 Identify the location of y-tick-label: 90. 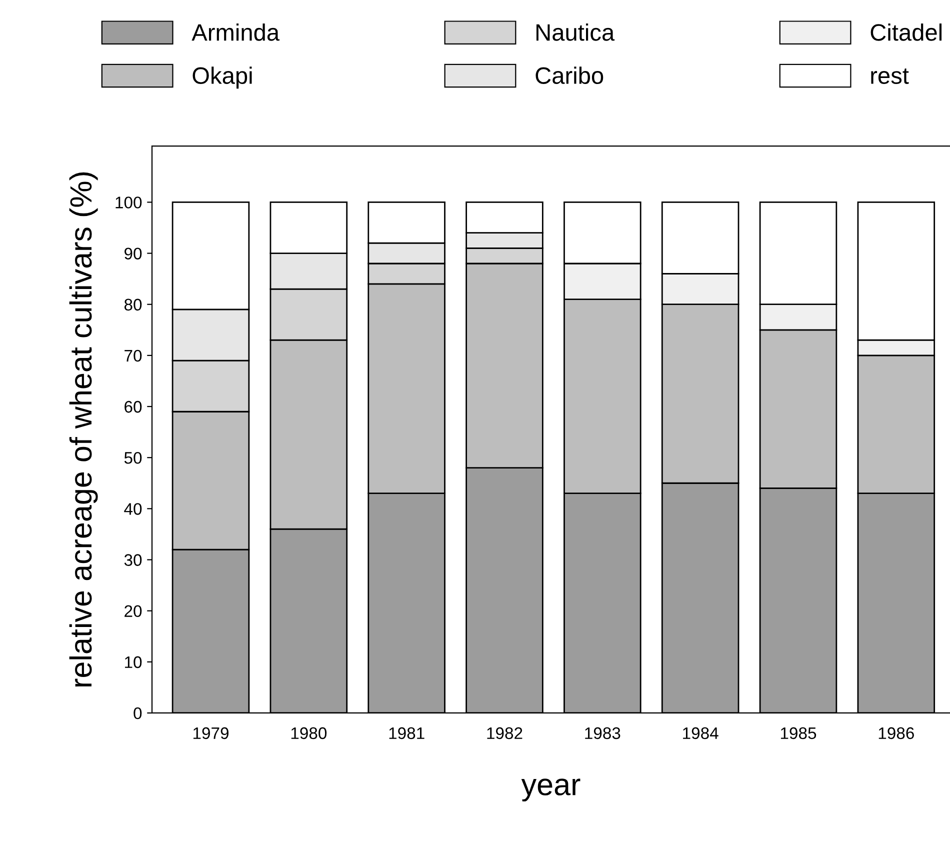
(133, 254).